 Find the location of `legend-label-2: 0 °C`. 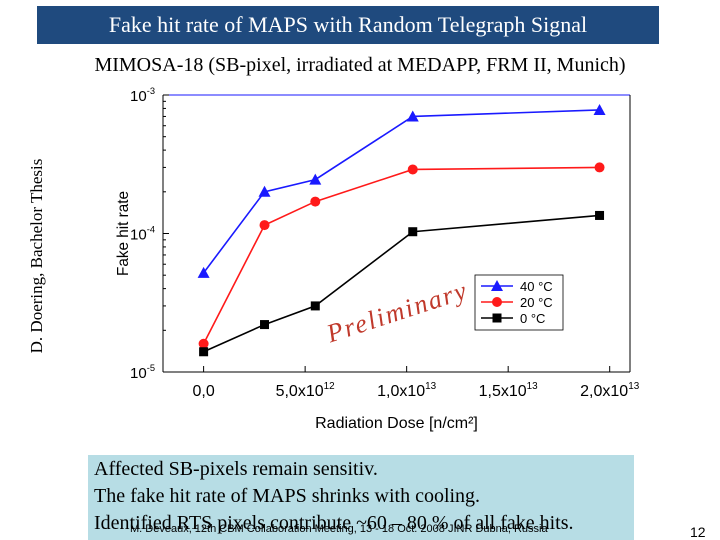

legend-label-2: 0 °C is located at coordinates (532, 318).